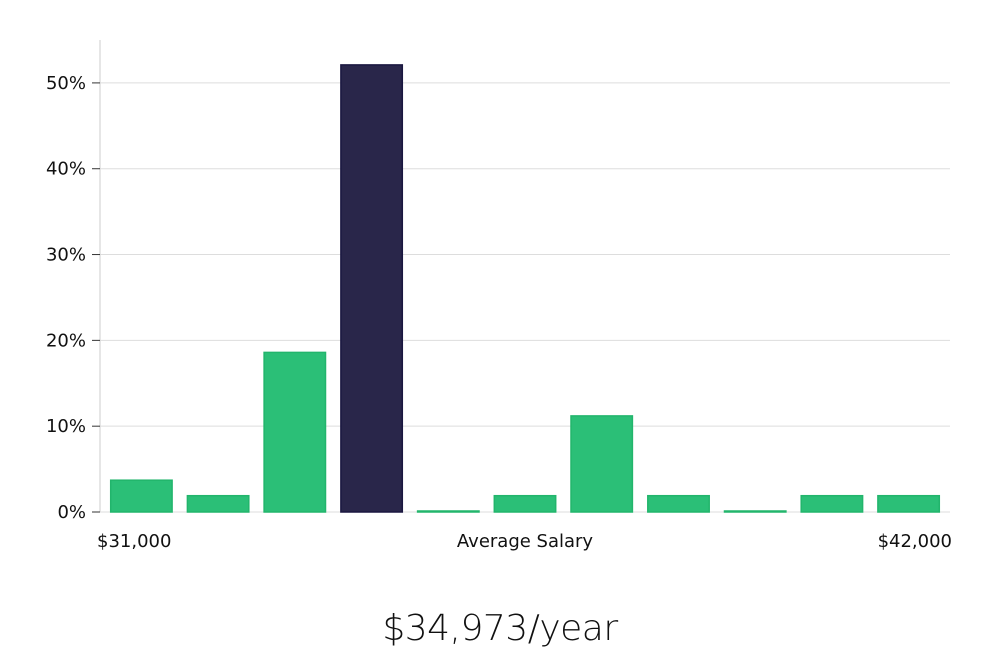 This screenshot has width=1000, height=660. Describe the element at coordinates (66, 426) in the screenshot. I see `y-tick-label: 10%` at that location.